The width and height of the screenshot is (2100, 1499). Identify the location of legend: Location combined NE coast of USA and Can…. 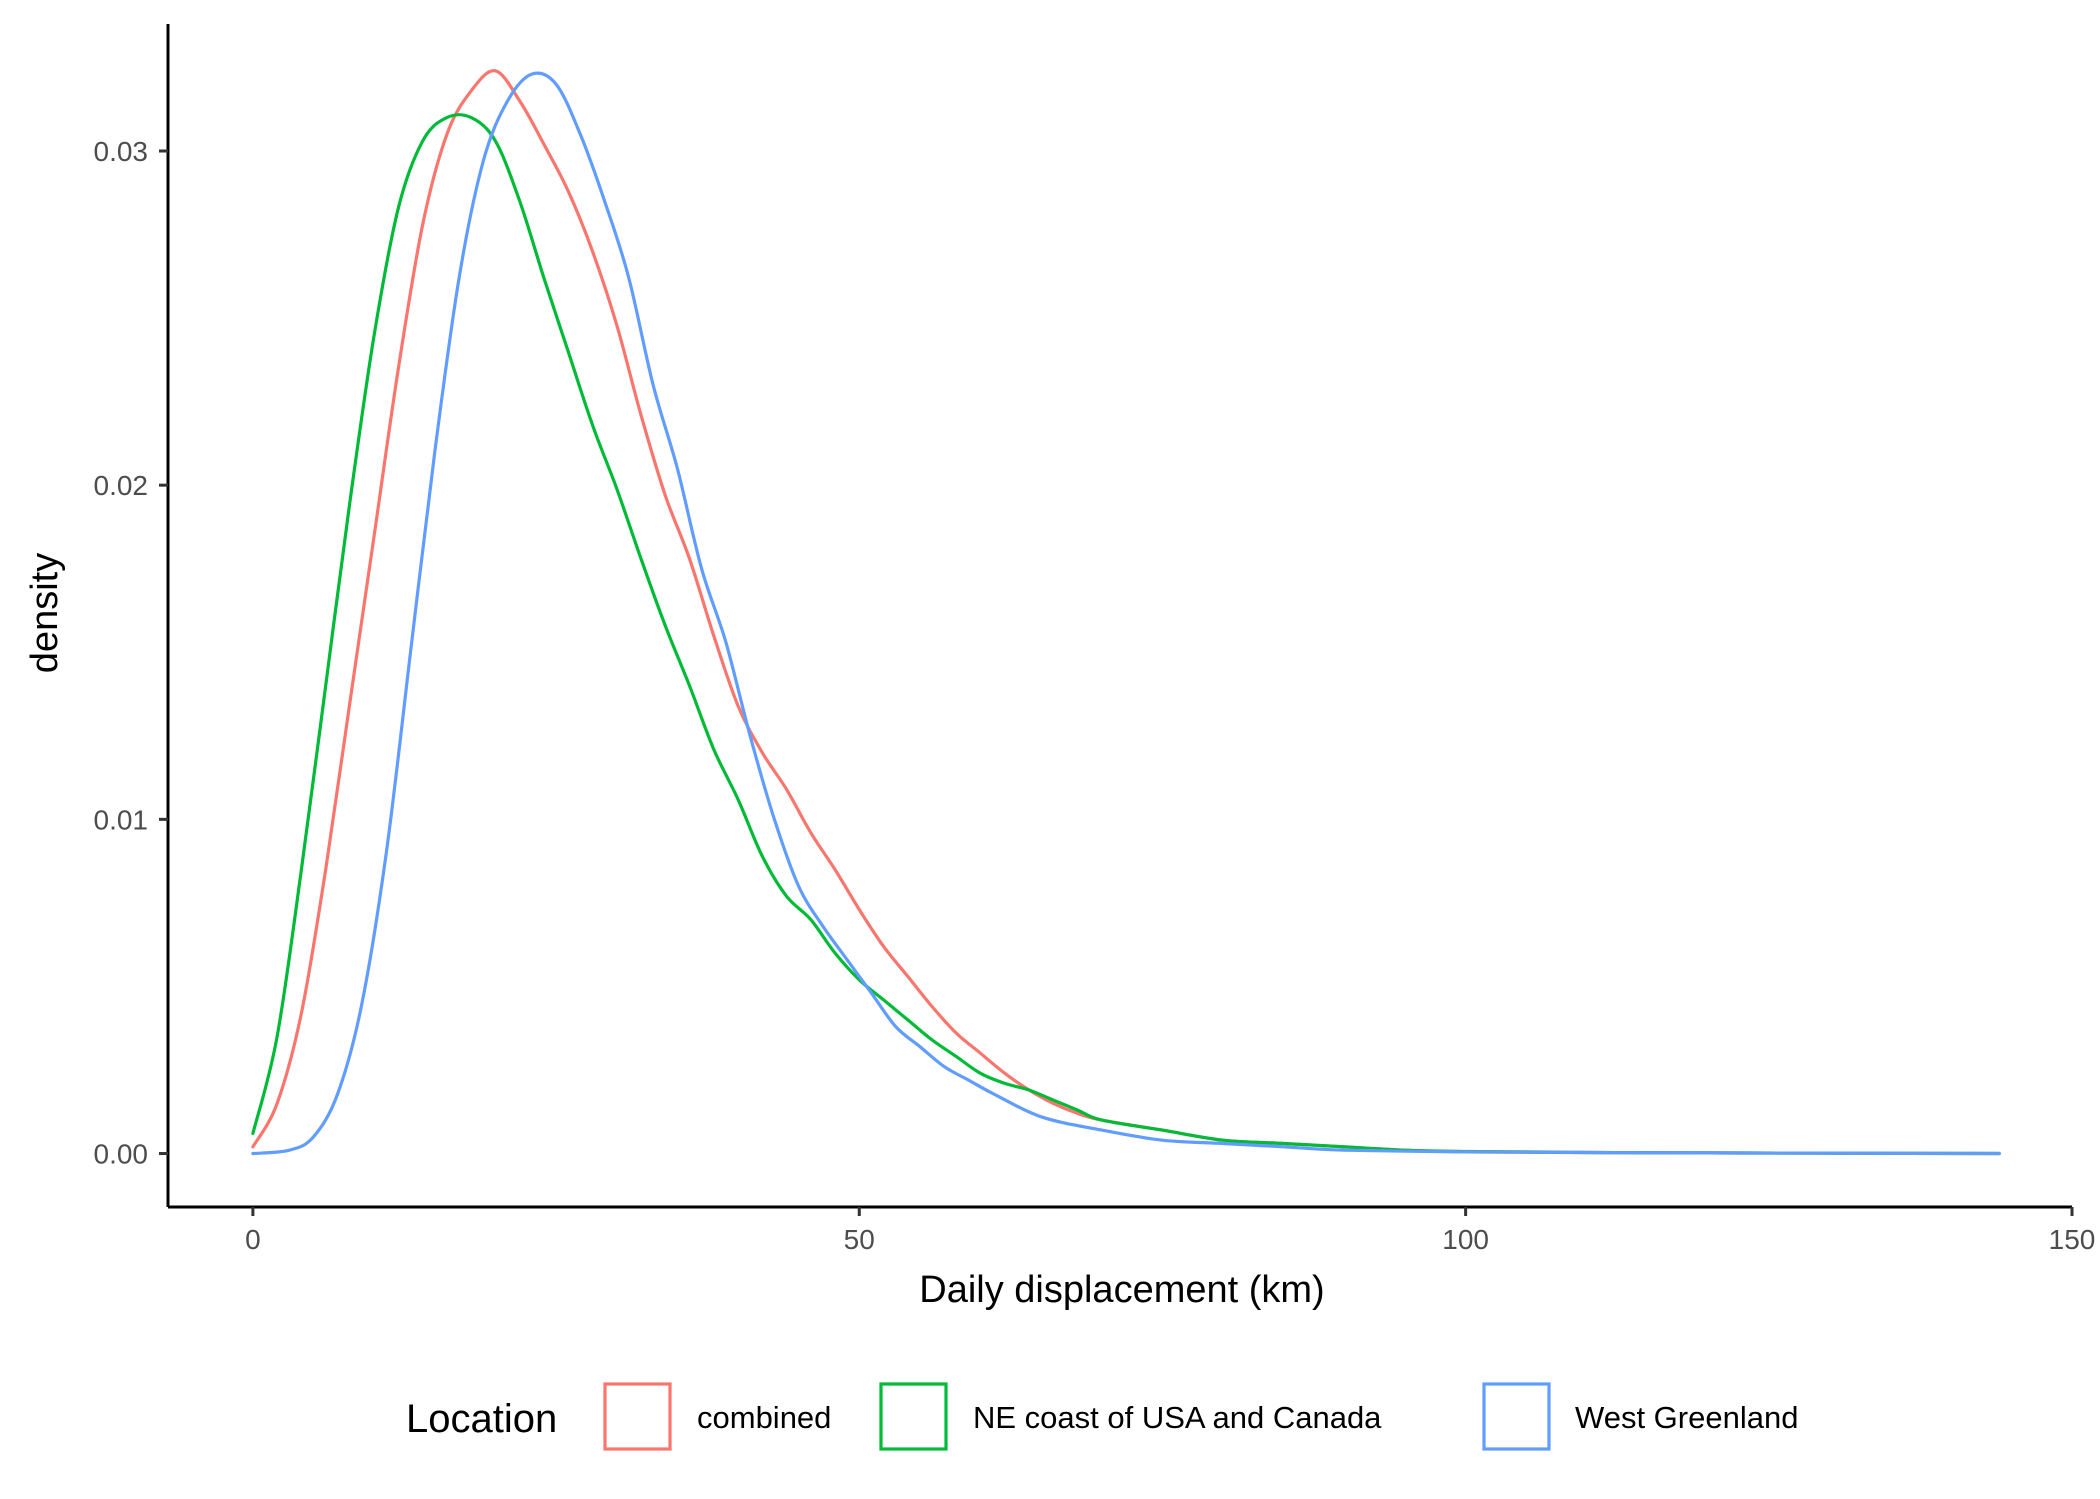
(1102, 1416).